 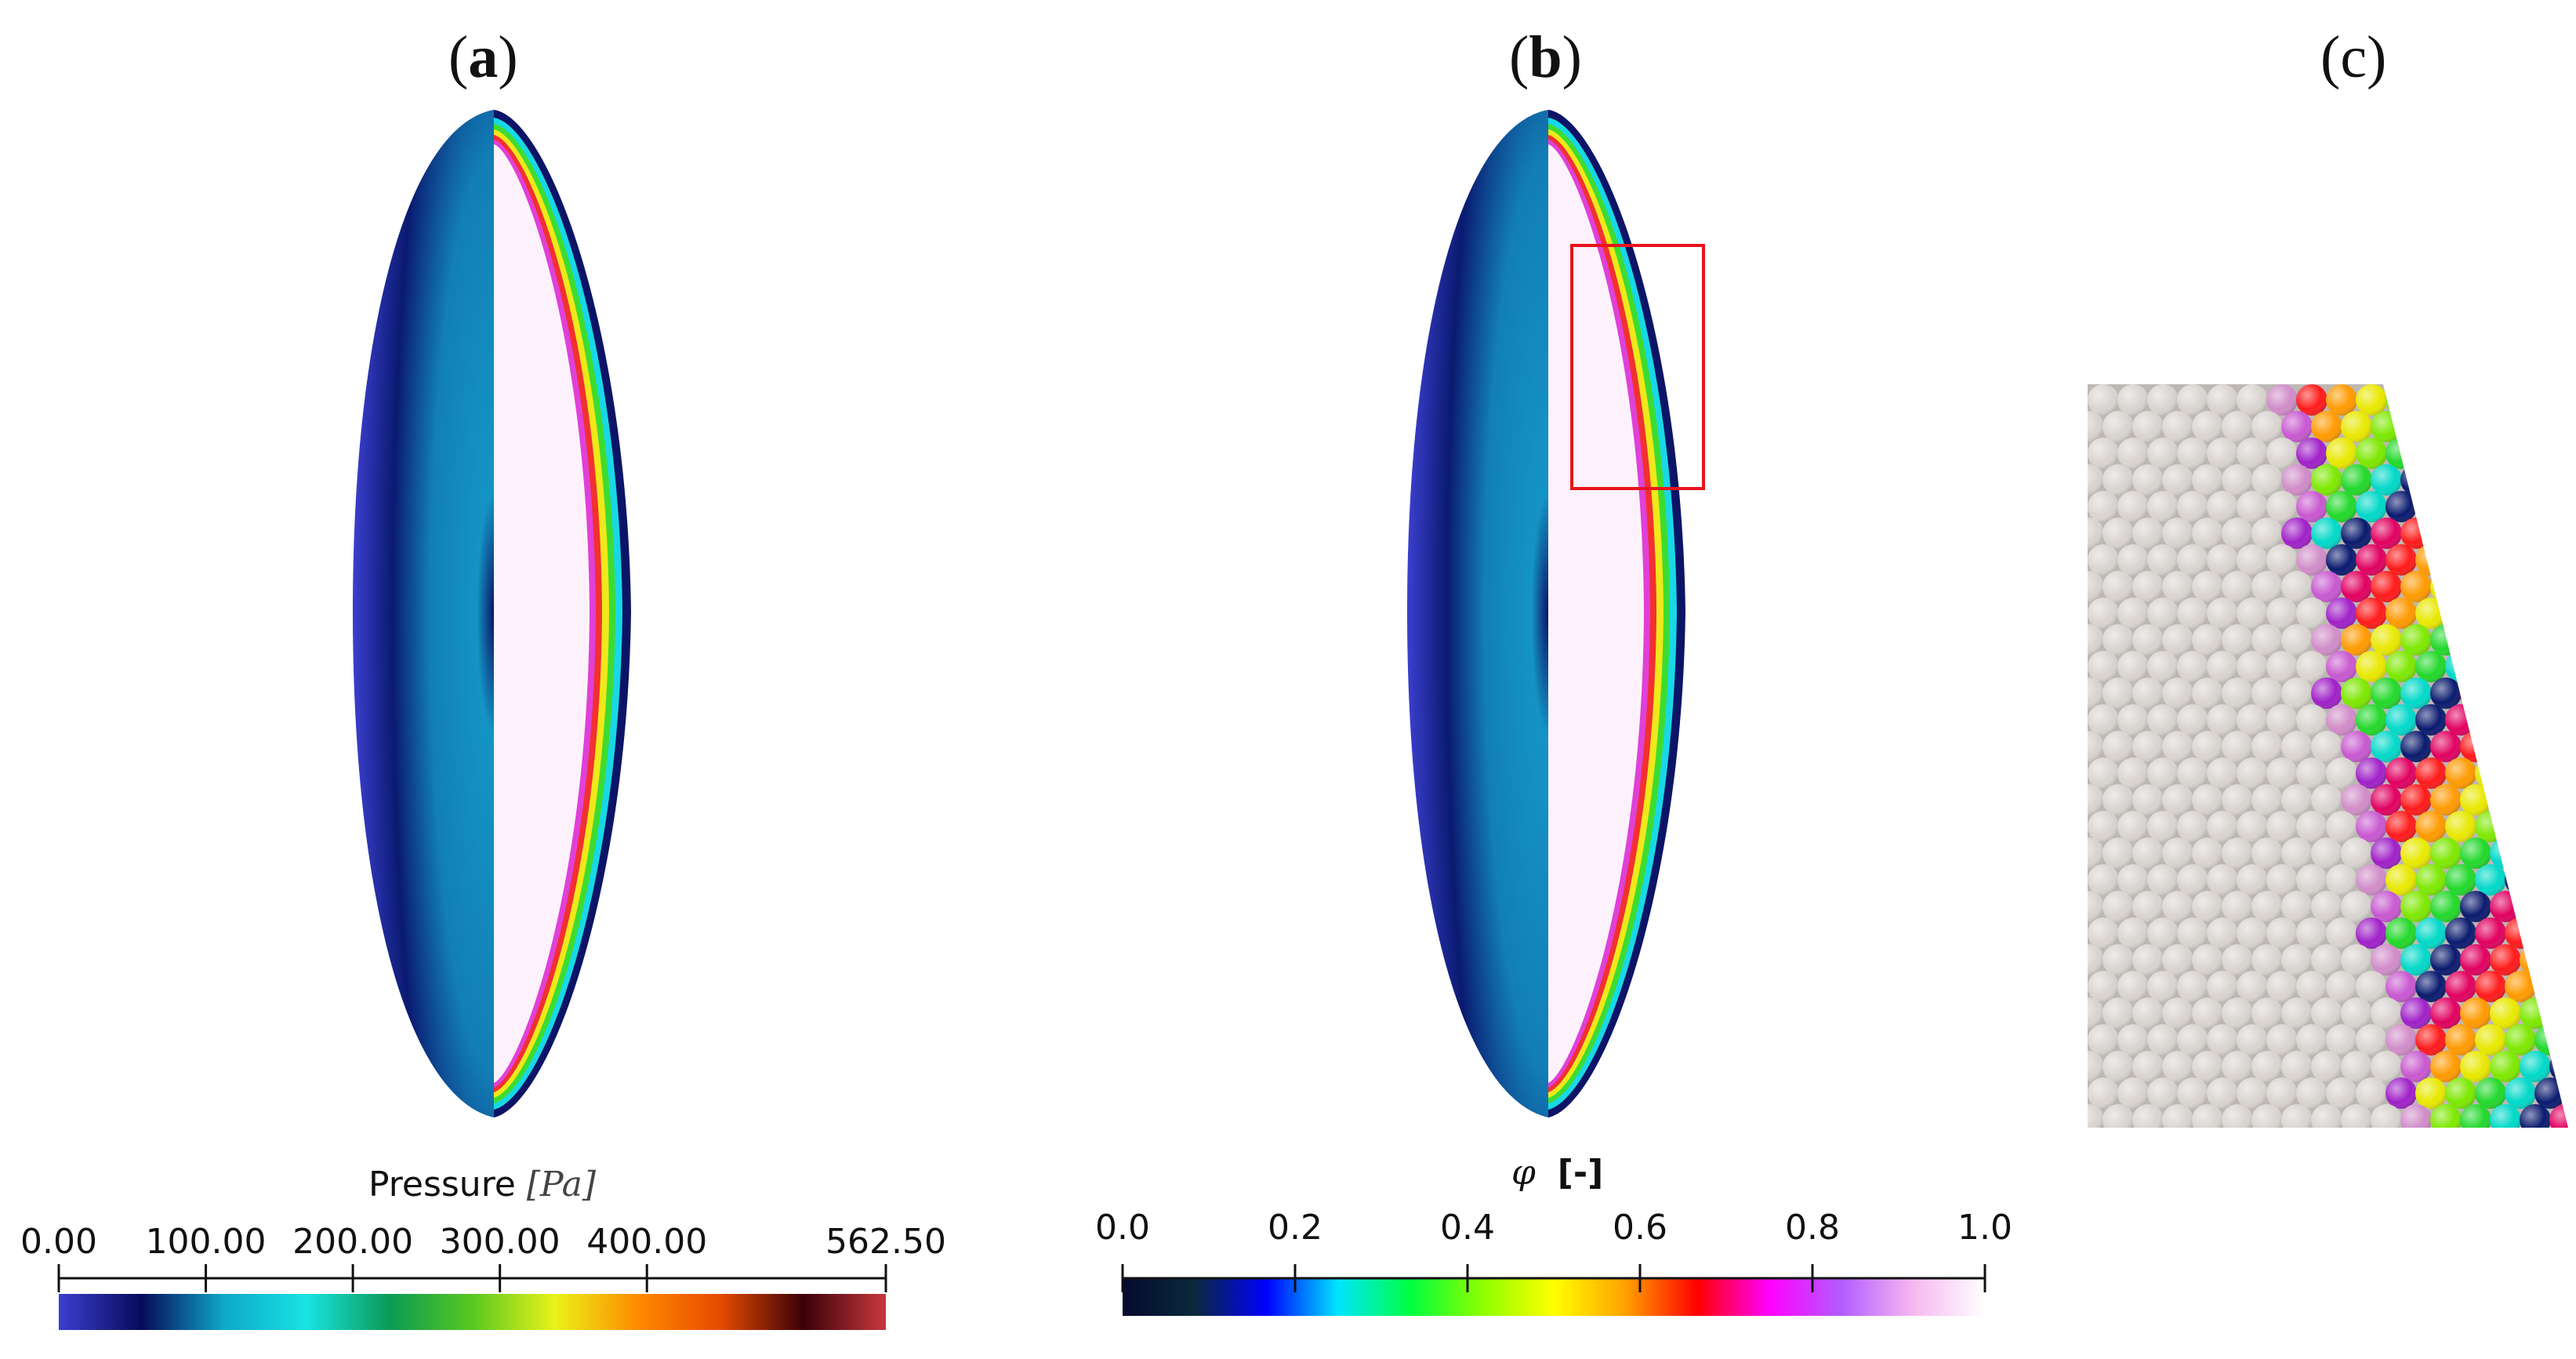 I want to click on colorbar-pressure, so click(x=472, y=1297).